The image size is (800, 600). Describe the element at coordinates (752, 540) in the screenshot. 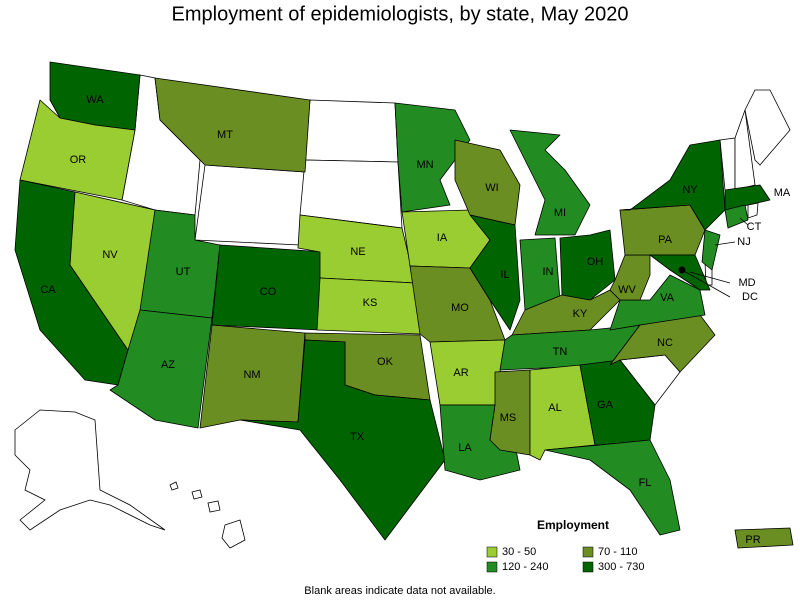

I see `state-label: PR` at that location.